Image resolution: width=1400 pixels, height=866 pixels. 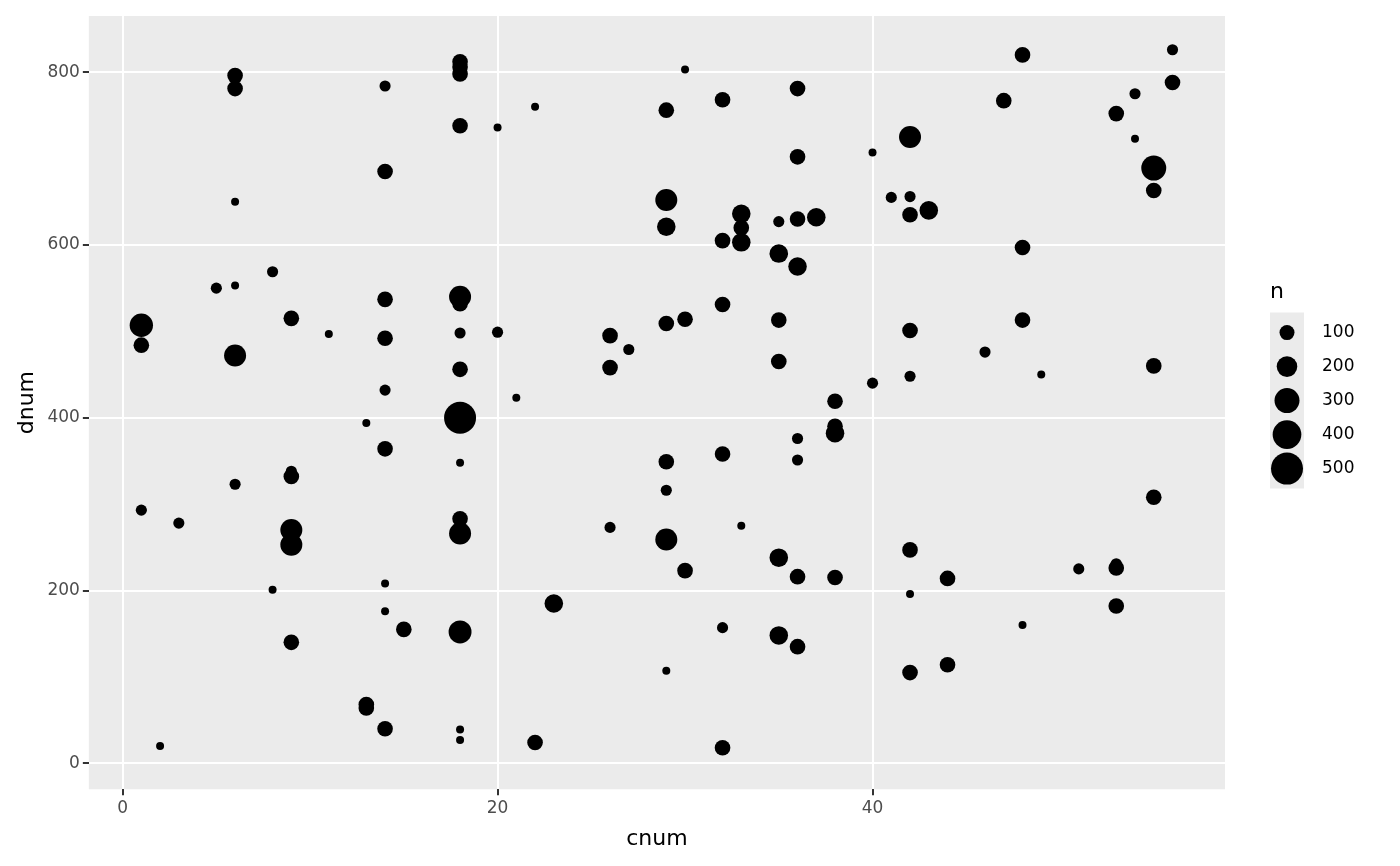 What do you see at coordinates (1338, 399) in the screenshot?
I see `legend-label: 300` at bounding box center [1338, 399].